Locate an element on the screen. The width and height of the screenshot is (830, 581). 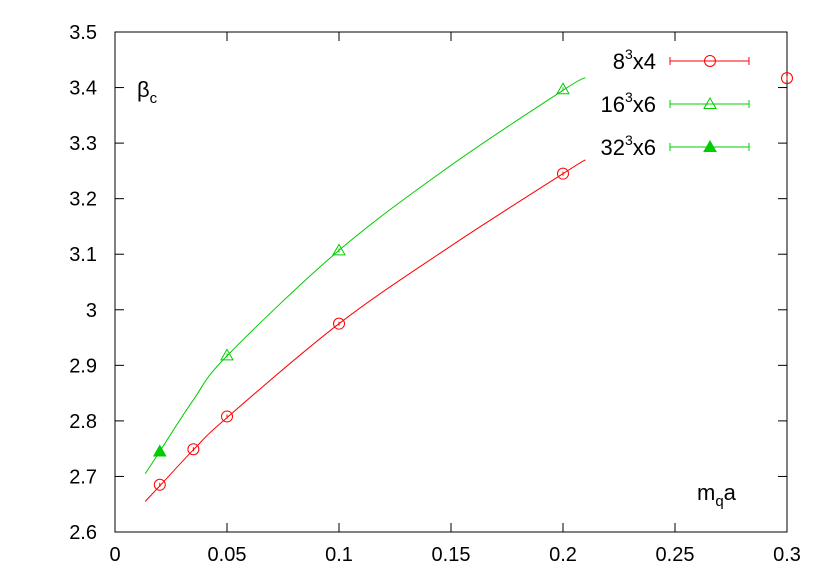
x-tick-label: 0.2 is located at coordinates (563, 555).